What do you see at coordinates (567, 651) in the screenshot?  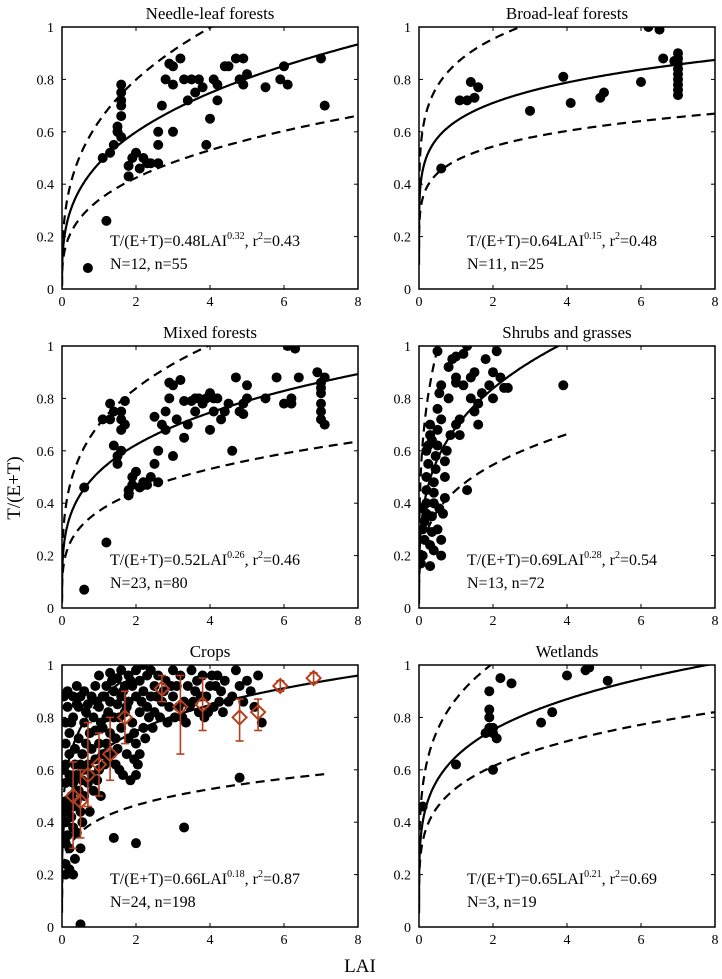 I see `panel-6-title: Wetlands` at bounding box center [567, 651].